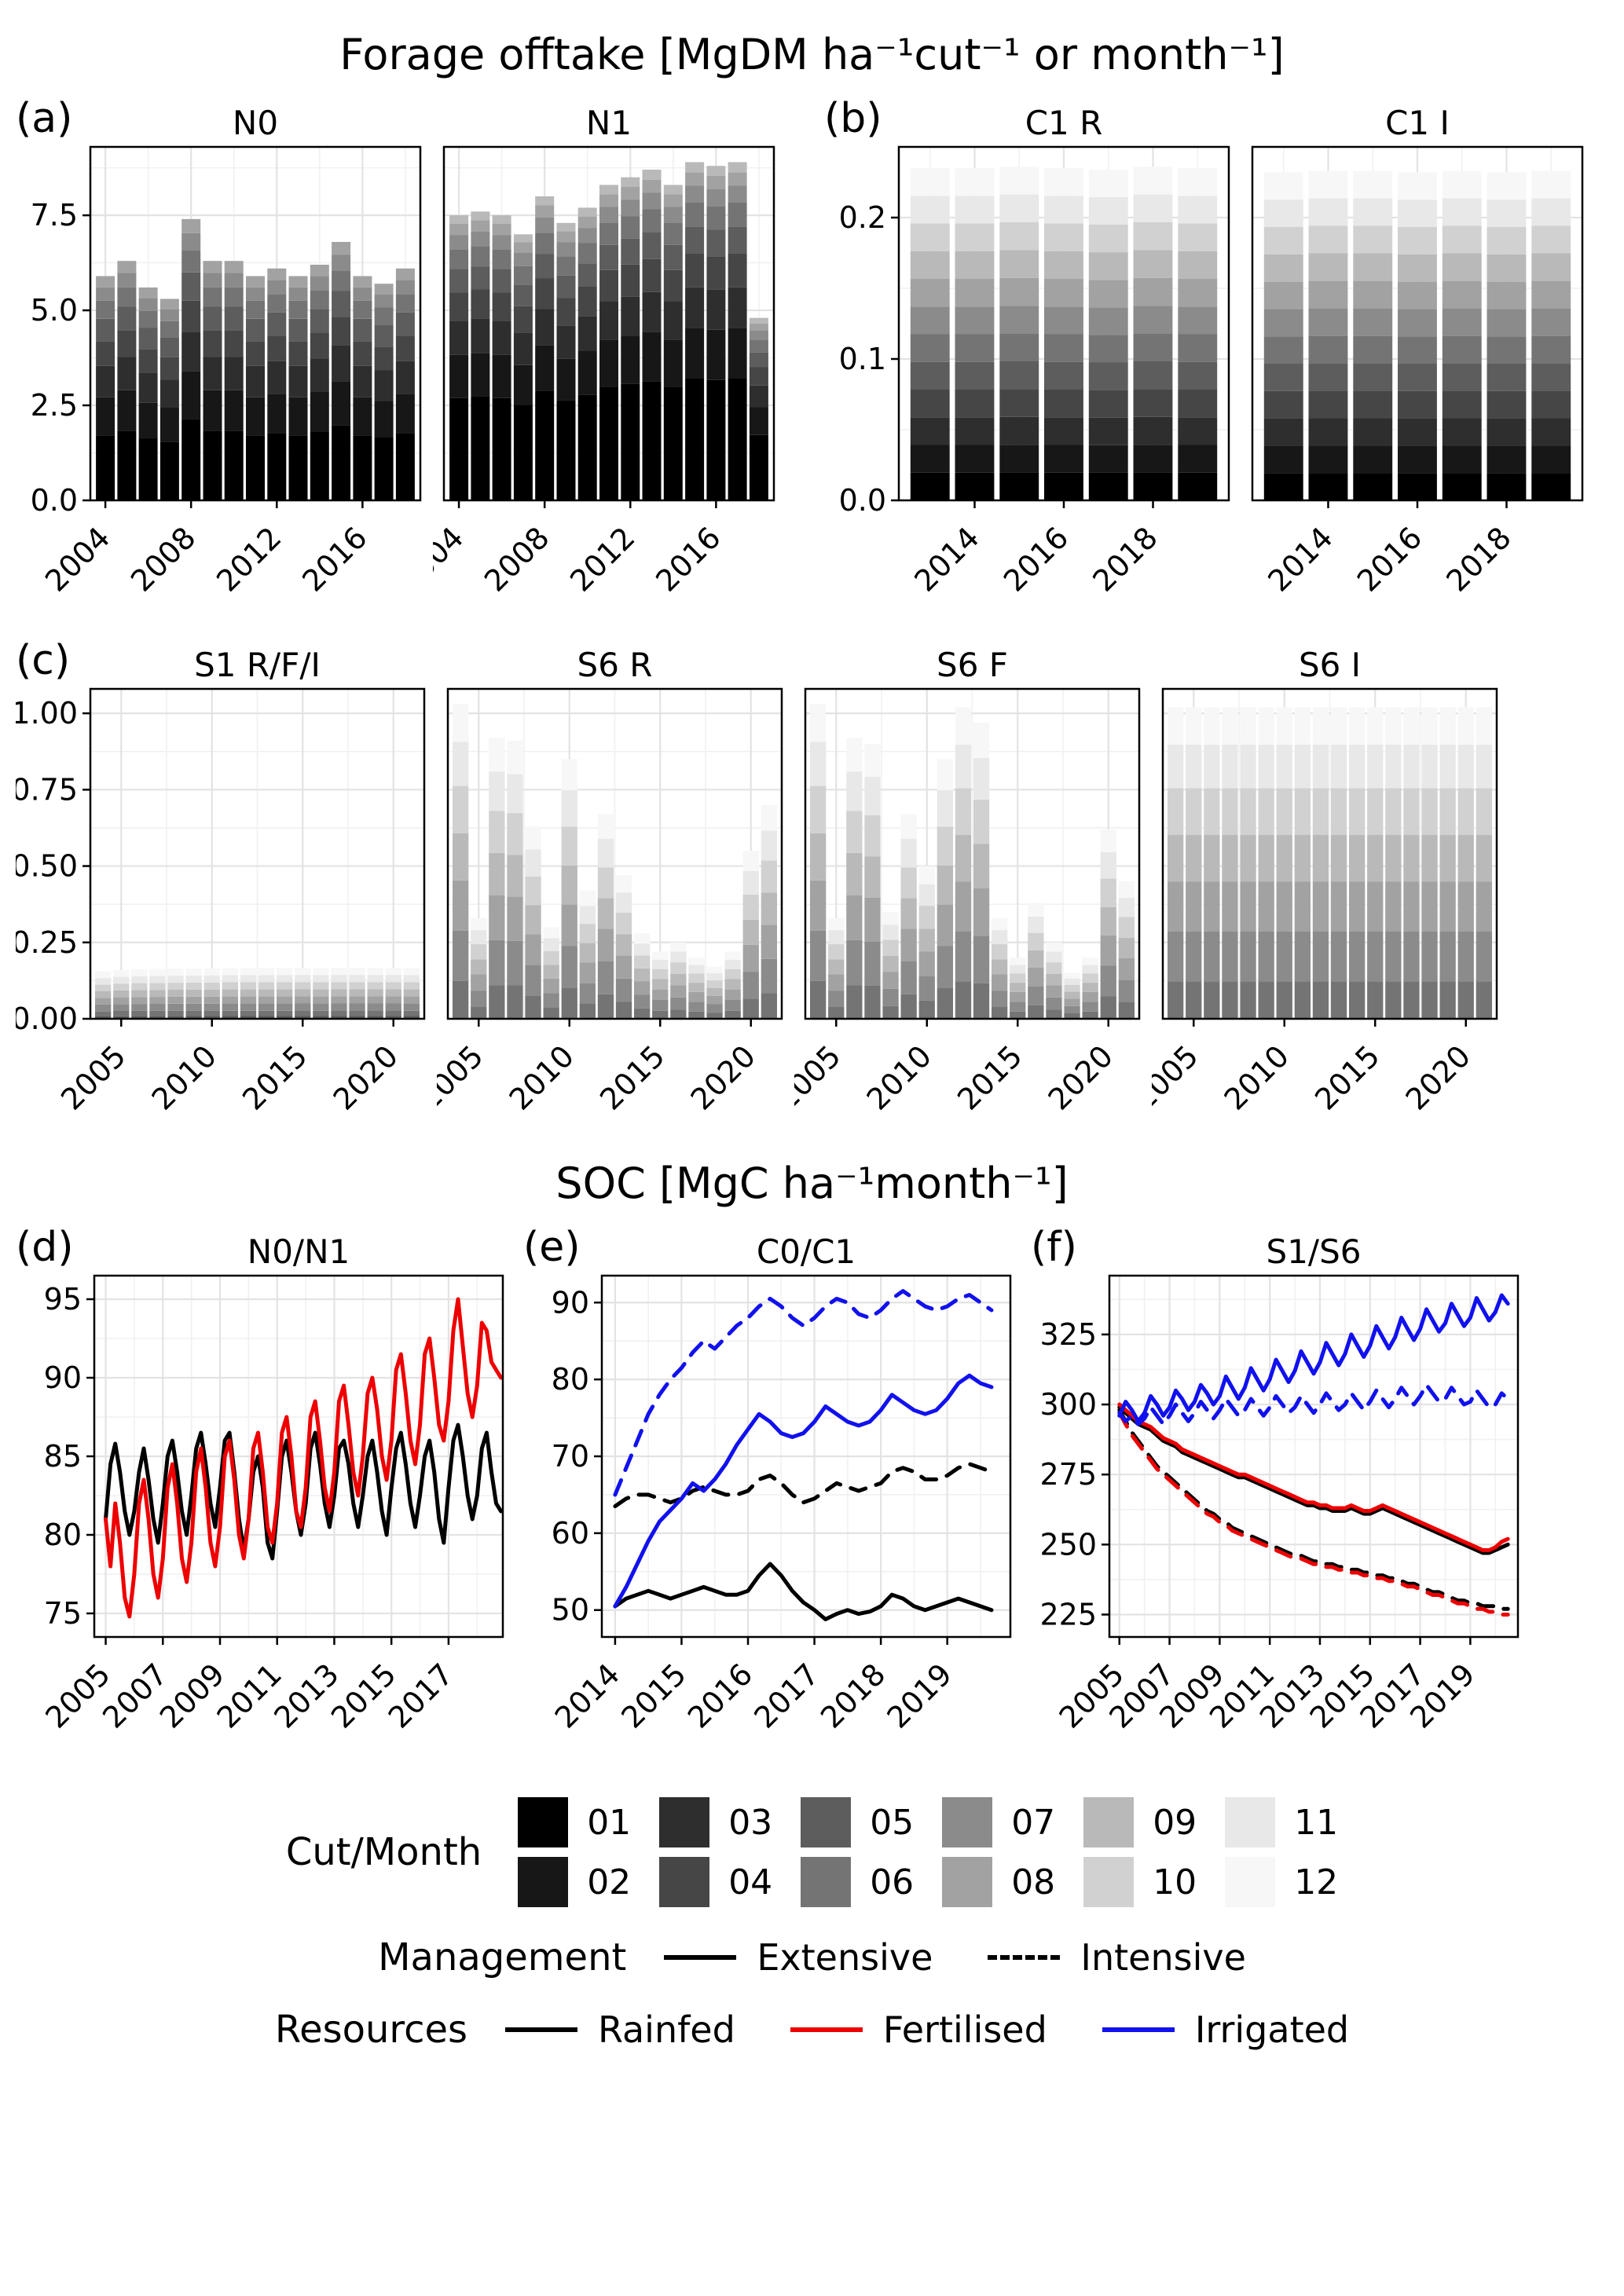 The height and width of the screenshot is (2296, 1624). What do you see at coordinates (803, 1393) in the screenshot?
I see `series-c1-intensive-irrigated` at bounding box center [803, 1393].